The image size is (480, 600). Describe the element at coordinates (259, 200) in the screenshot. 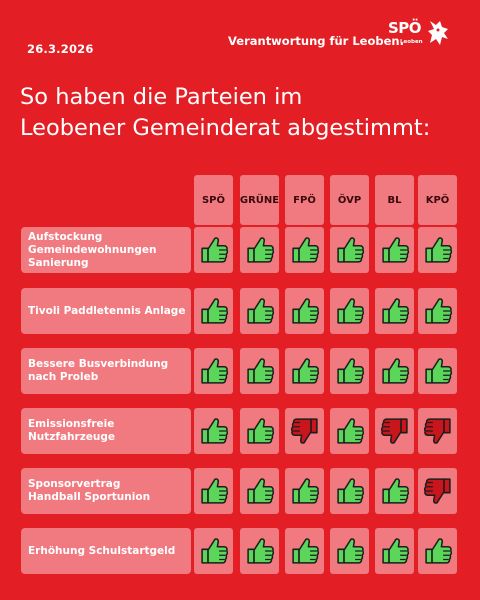

I see `party-column-header: GRÜNE` at that location.